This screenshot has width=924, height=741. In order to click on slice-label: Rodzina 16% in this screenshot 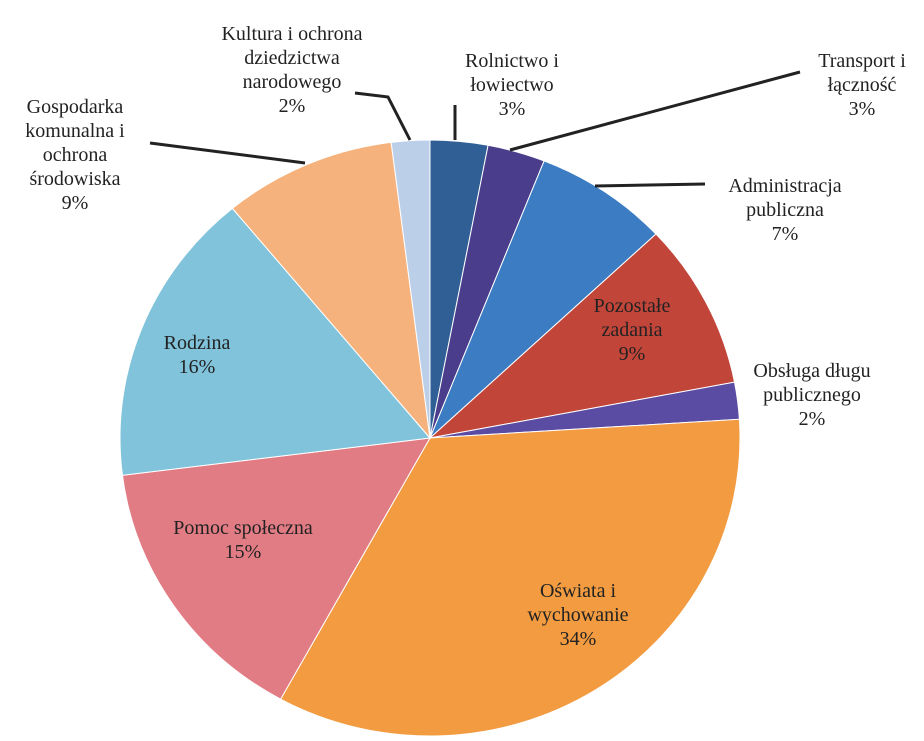, I will do `click(197, 355)`.